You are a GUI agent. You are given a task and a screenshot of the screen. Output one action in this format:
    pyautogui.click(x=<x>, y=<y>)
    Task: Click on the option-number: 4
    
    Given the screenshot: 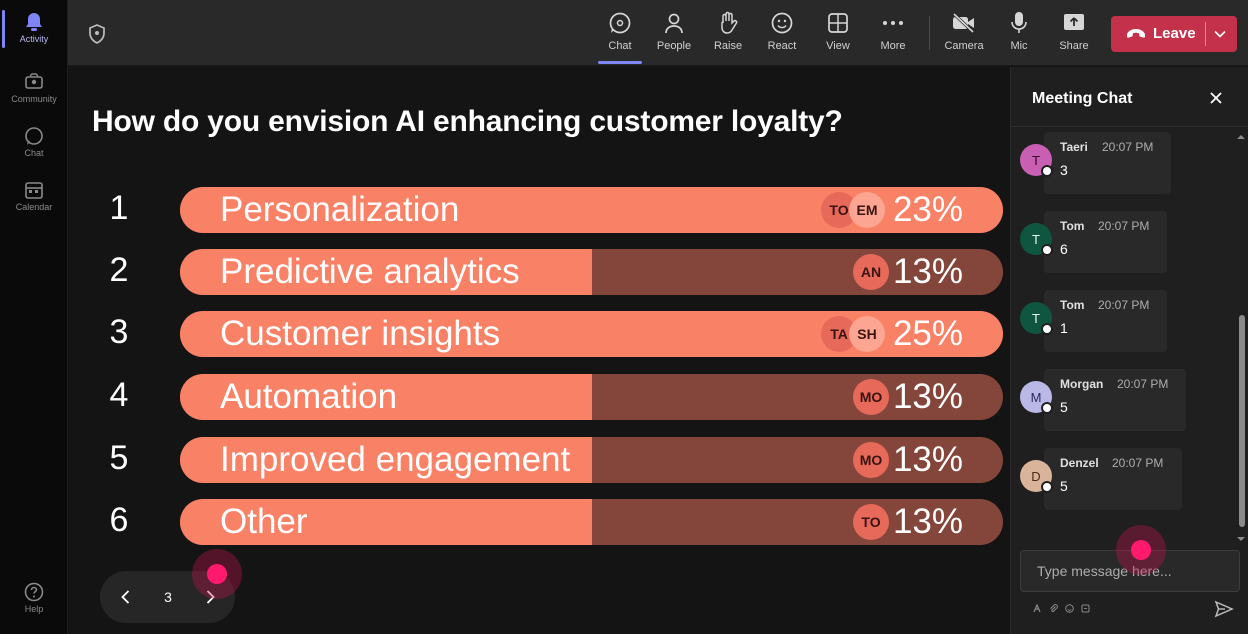 What is the action you would take?
    pyautogui.click(x=119, y=395)
    